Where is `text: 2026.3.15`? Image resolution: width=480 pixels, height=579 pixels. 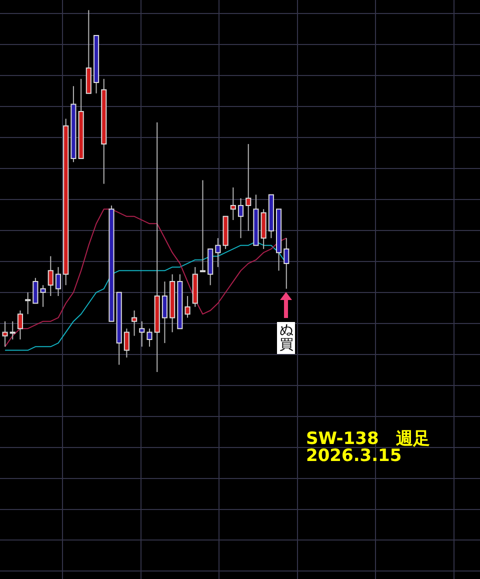 text: 2026.3.15 is located at coordinates (354, 456).